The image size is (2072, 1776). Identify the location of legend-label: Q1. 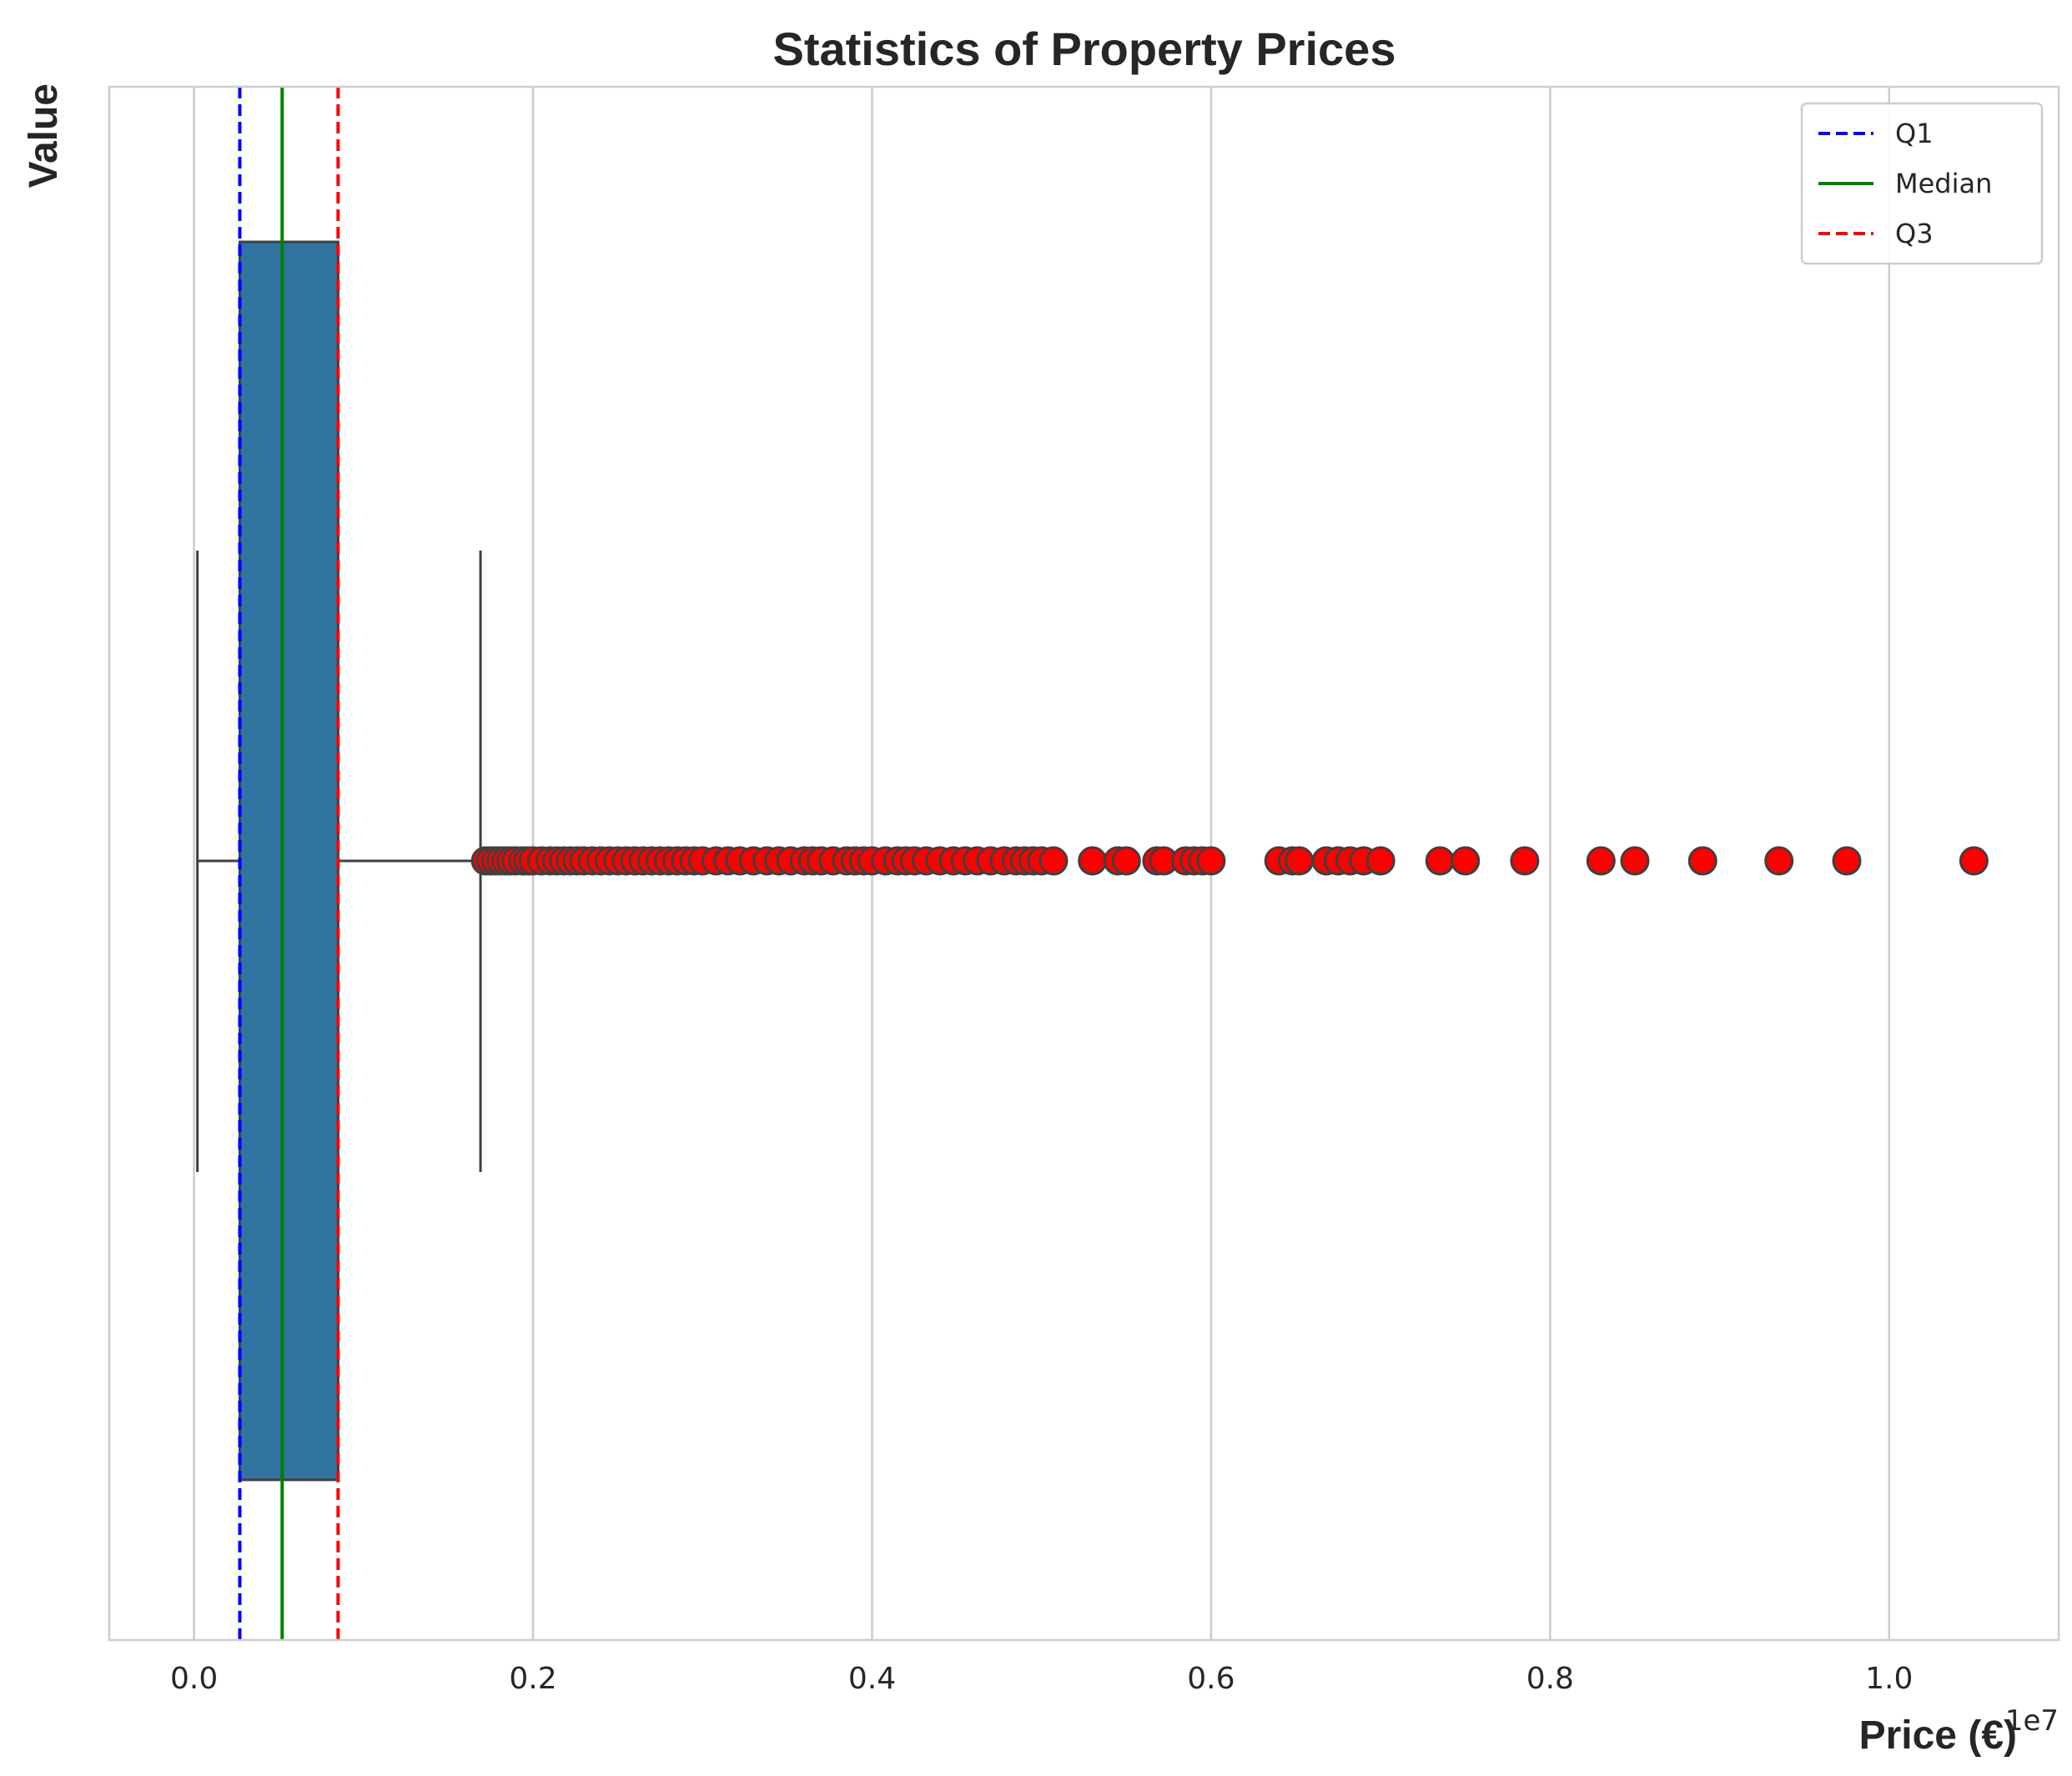
(1915, 134).